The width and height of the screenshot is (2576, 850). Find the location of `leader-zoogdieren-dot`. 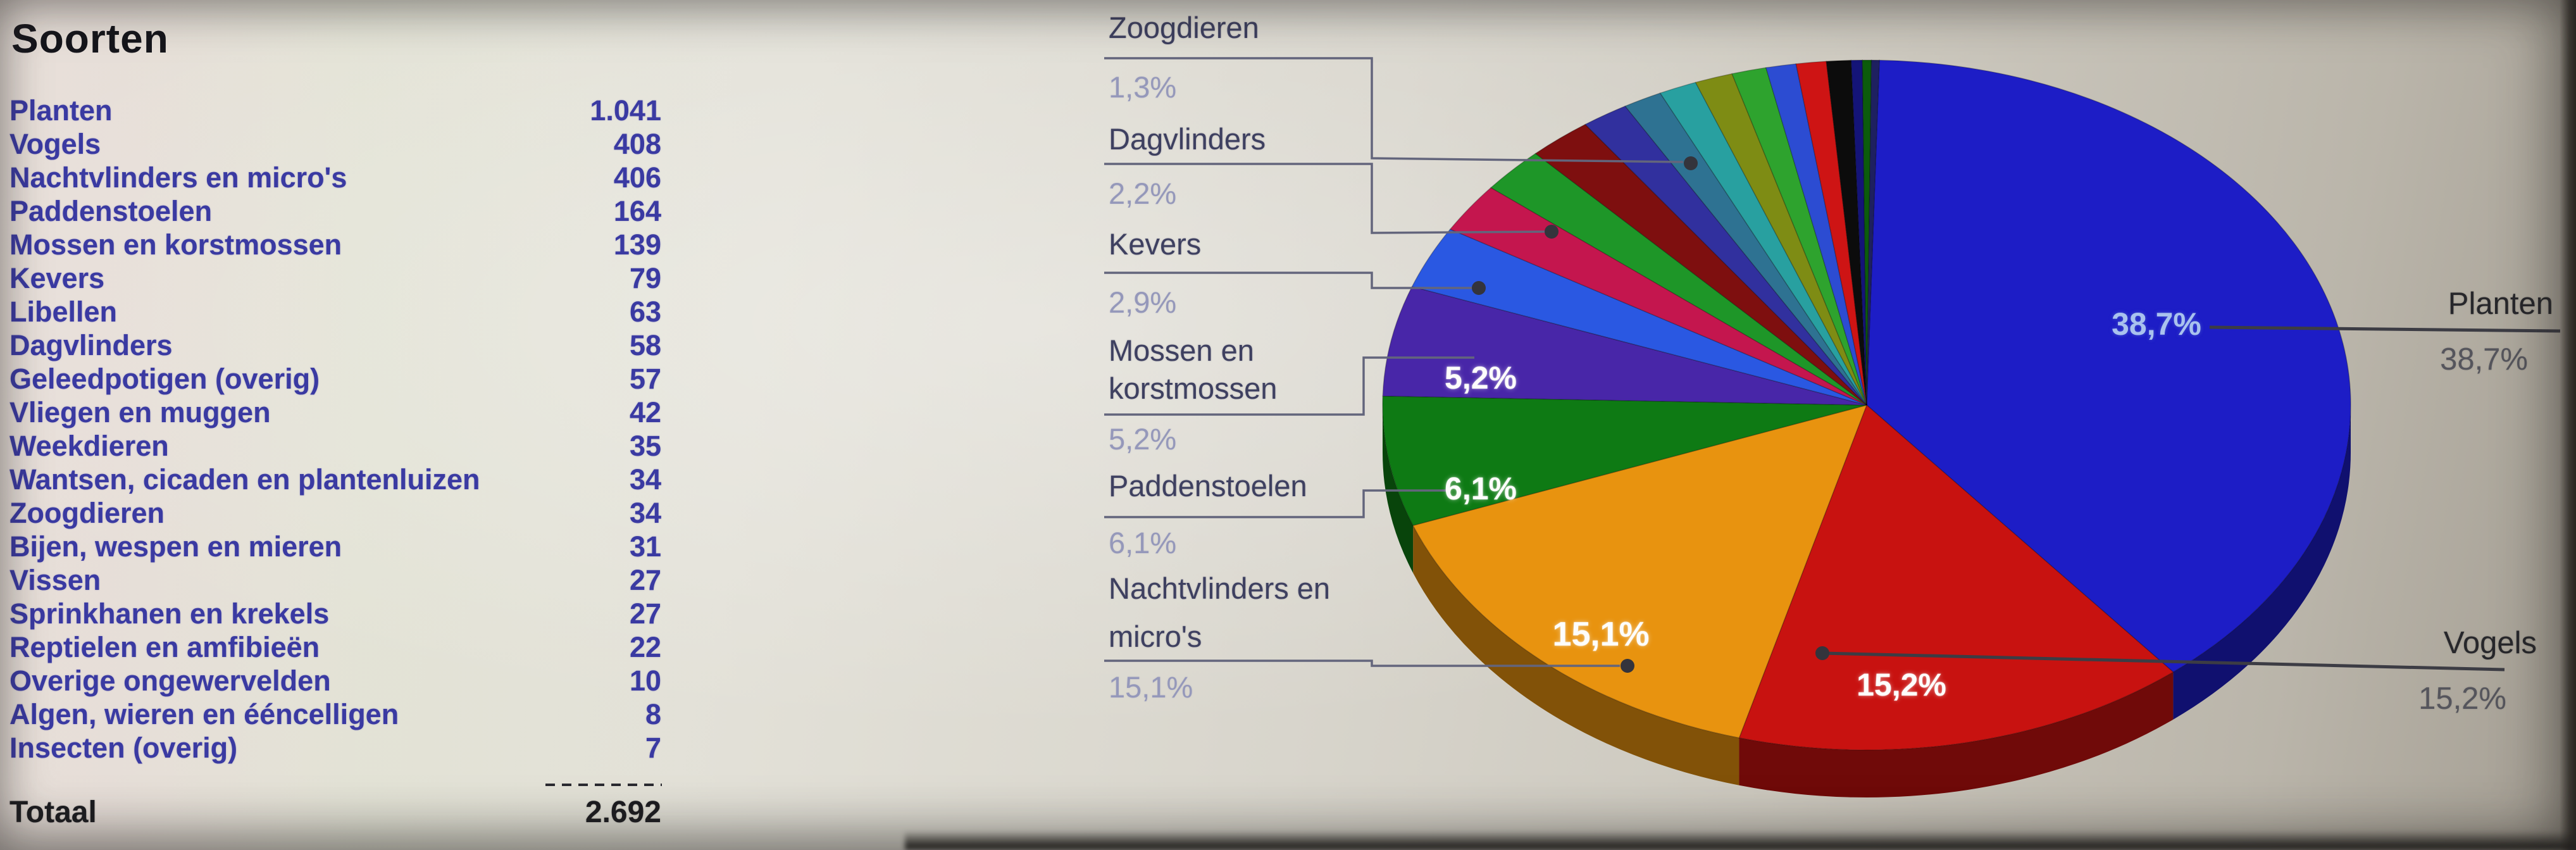

leader-zoogdieren-dot is located at coordinates (1691, 163).